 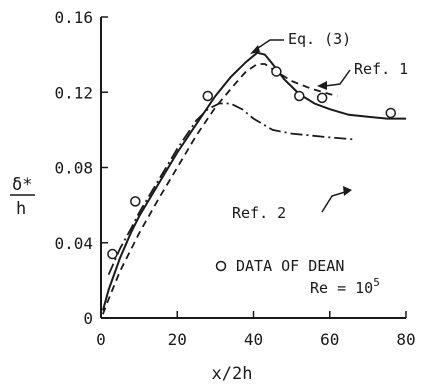 What do you see at coordinates (73, 168) in the screenshot?
I see `y-tick-label: 0.08` at bounding box center [73, 168].